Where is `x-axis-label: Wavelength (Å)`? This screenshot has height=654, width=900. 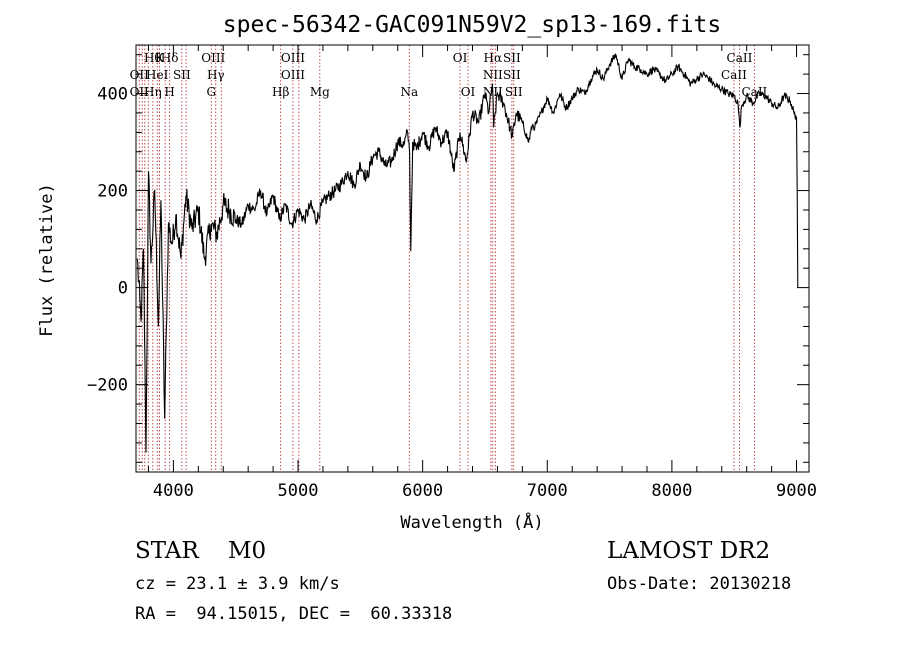
x-axis-label: Wavelength (Å) is located at coordinates (471, 522).